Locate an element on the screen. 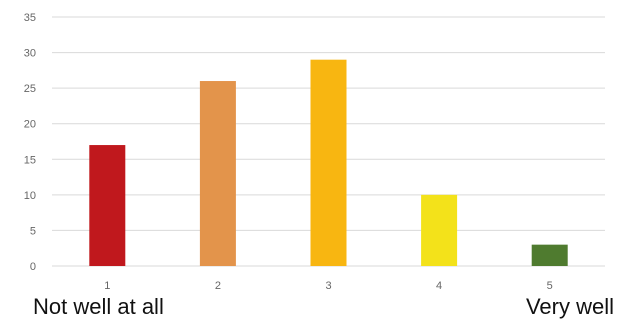 This screenshot has height=329, width=618. scale-low-label: Not well at all is located at coordinates (98, 306).